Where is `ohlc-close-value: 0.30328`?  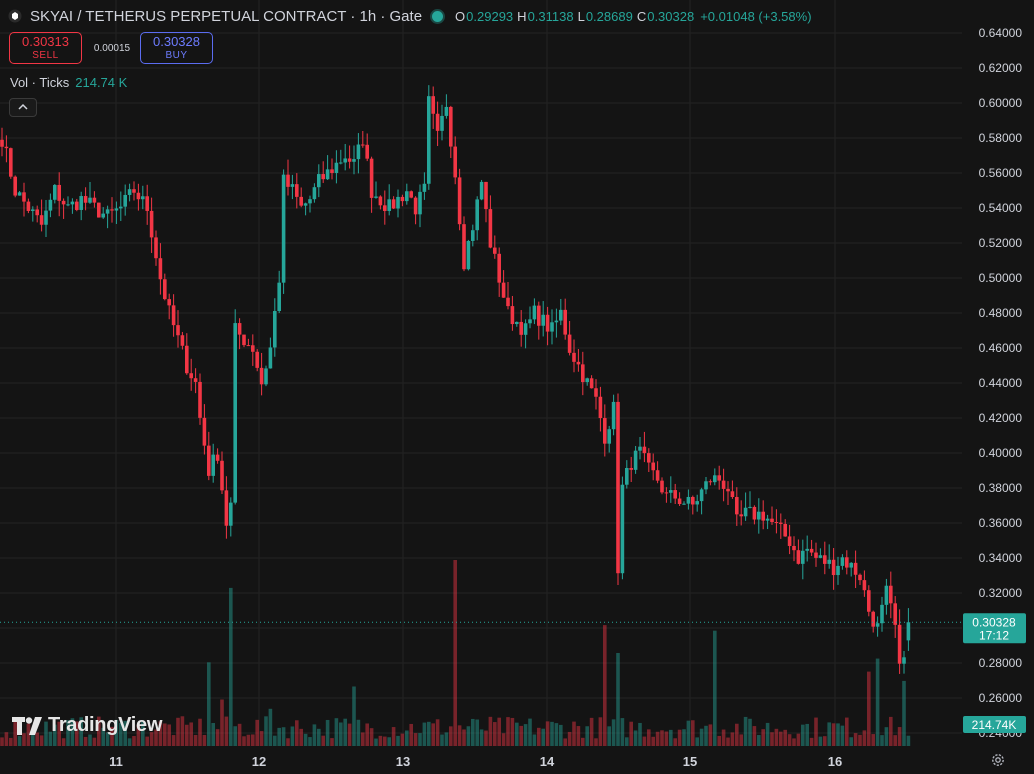 ohlc-close-value: 0.30328 is located at coordinates (671, 16).